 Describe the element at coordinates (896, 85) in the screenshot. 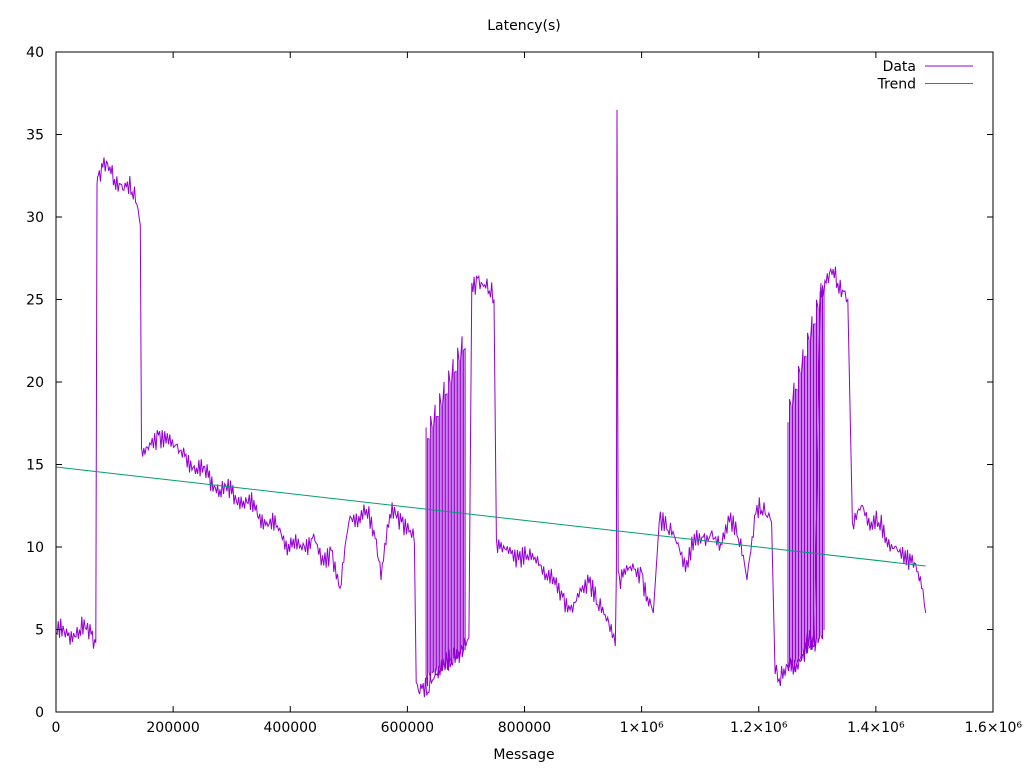

I see `legend-label-trend: Trend` at that location.